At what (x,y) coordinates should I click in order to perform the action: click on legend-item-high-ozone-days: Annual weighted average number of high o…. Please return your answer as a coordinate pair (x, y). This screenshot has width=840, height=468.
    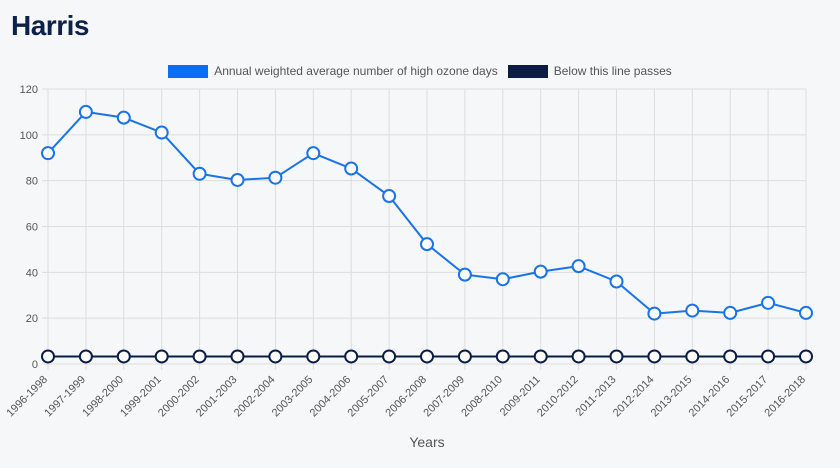
    Looking at the image, I should click on (333, 71).